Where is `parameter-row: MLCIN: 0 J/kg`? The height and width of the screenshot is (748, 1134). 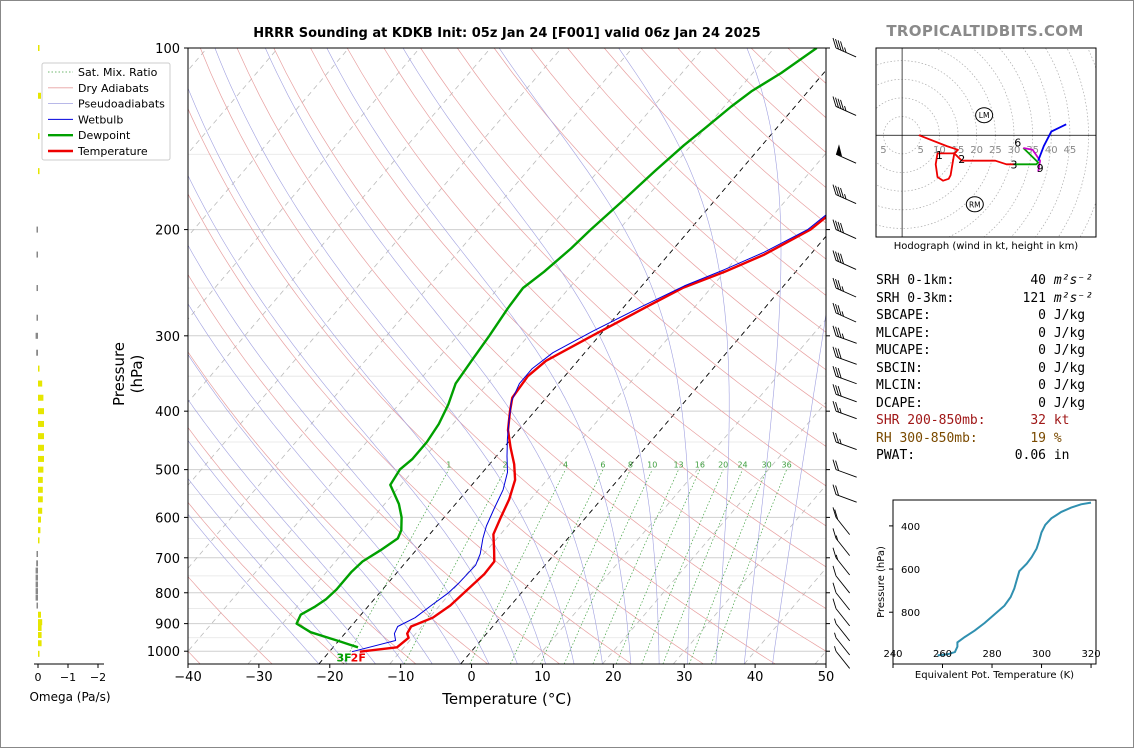
parameter-row: MLCIN: 0 J/kg is located at coordinates (984, 386).